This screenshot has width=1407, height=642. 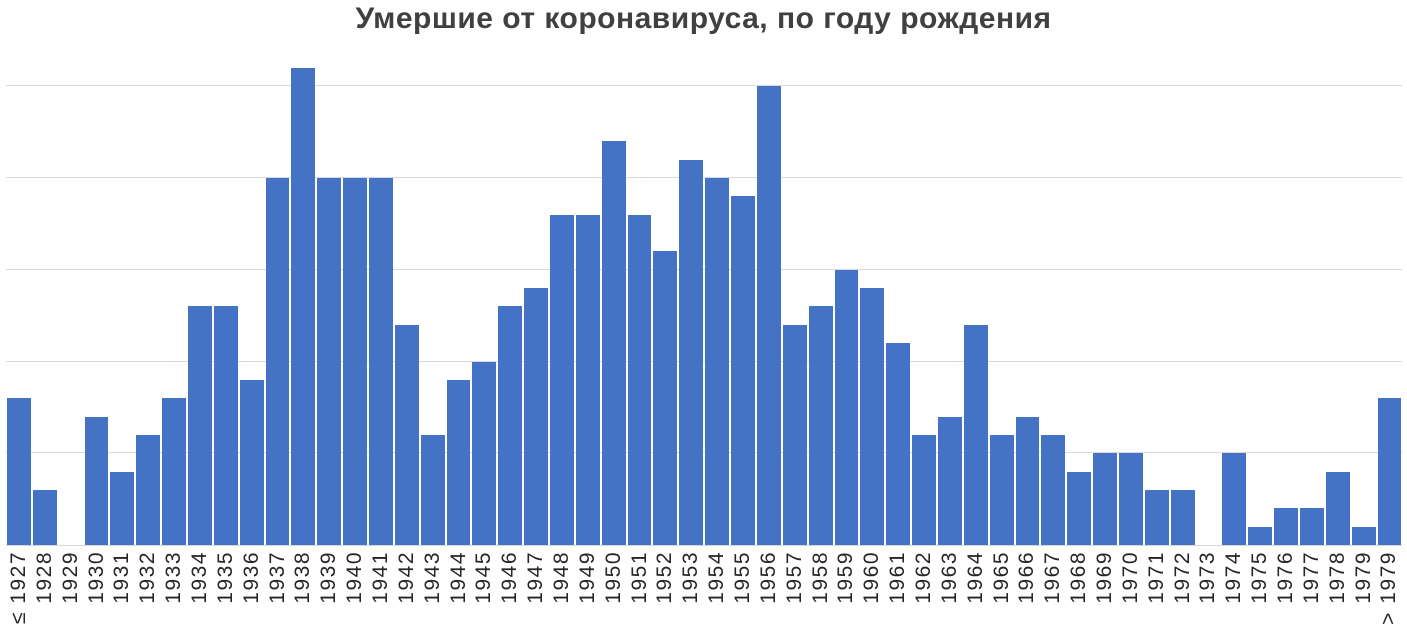 I want to click on x-label-cell: 1931, so click(x=122, y=595).